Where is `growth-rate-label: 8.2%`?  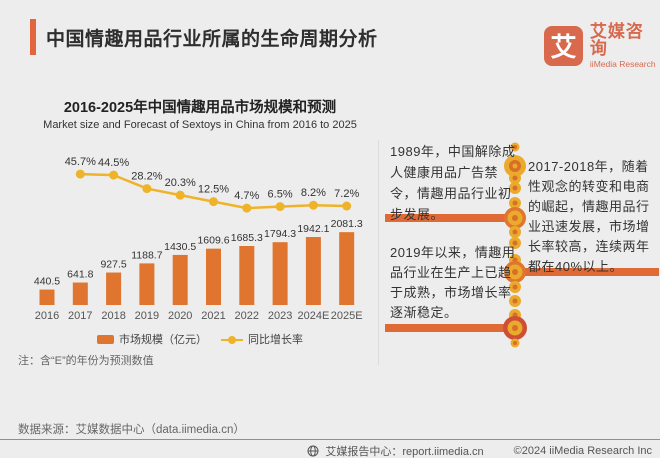
growth-rate-label: 8.2% is located at coordinates (313, 193).